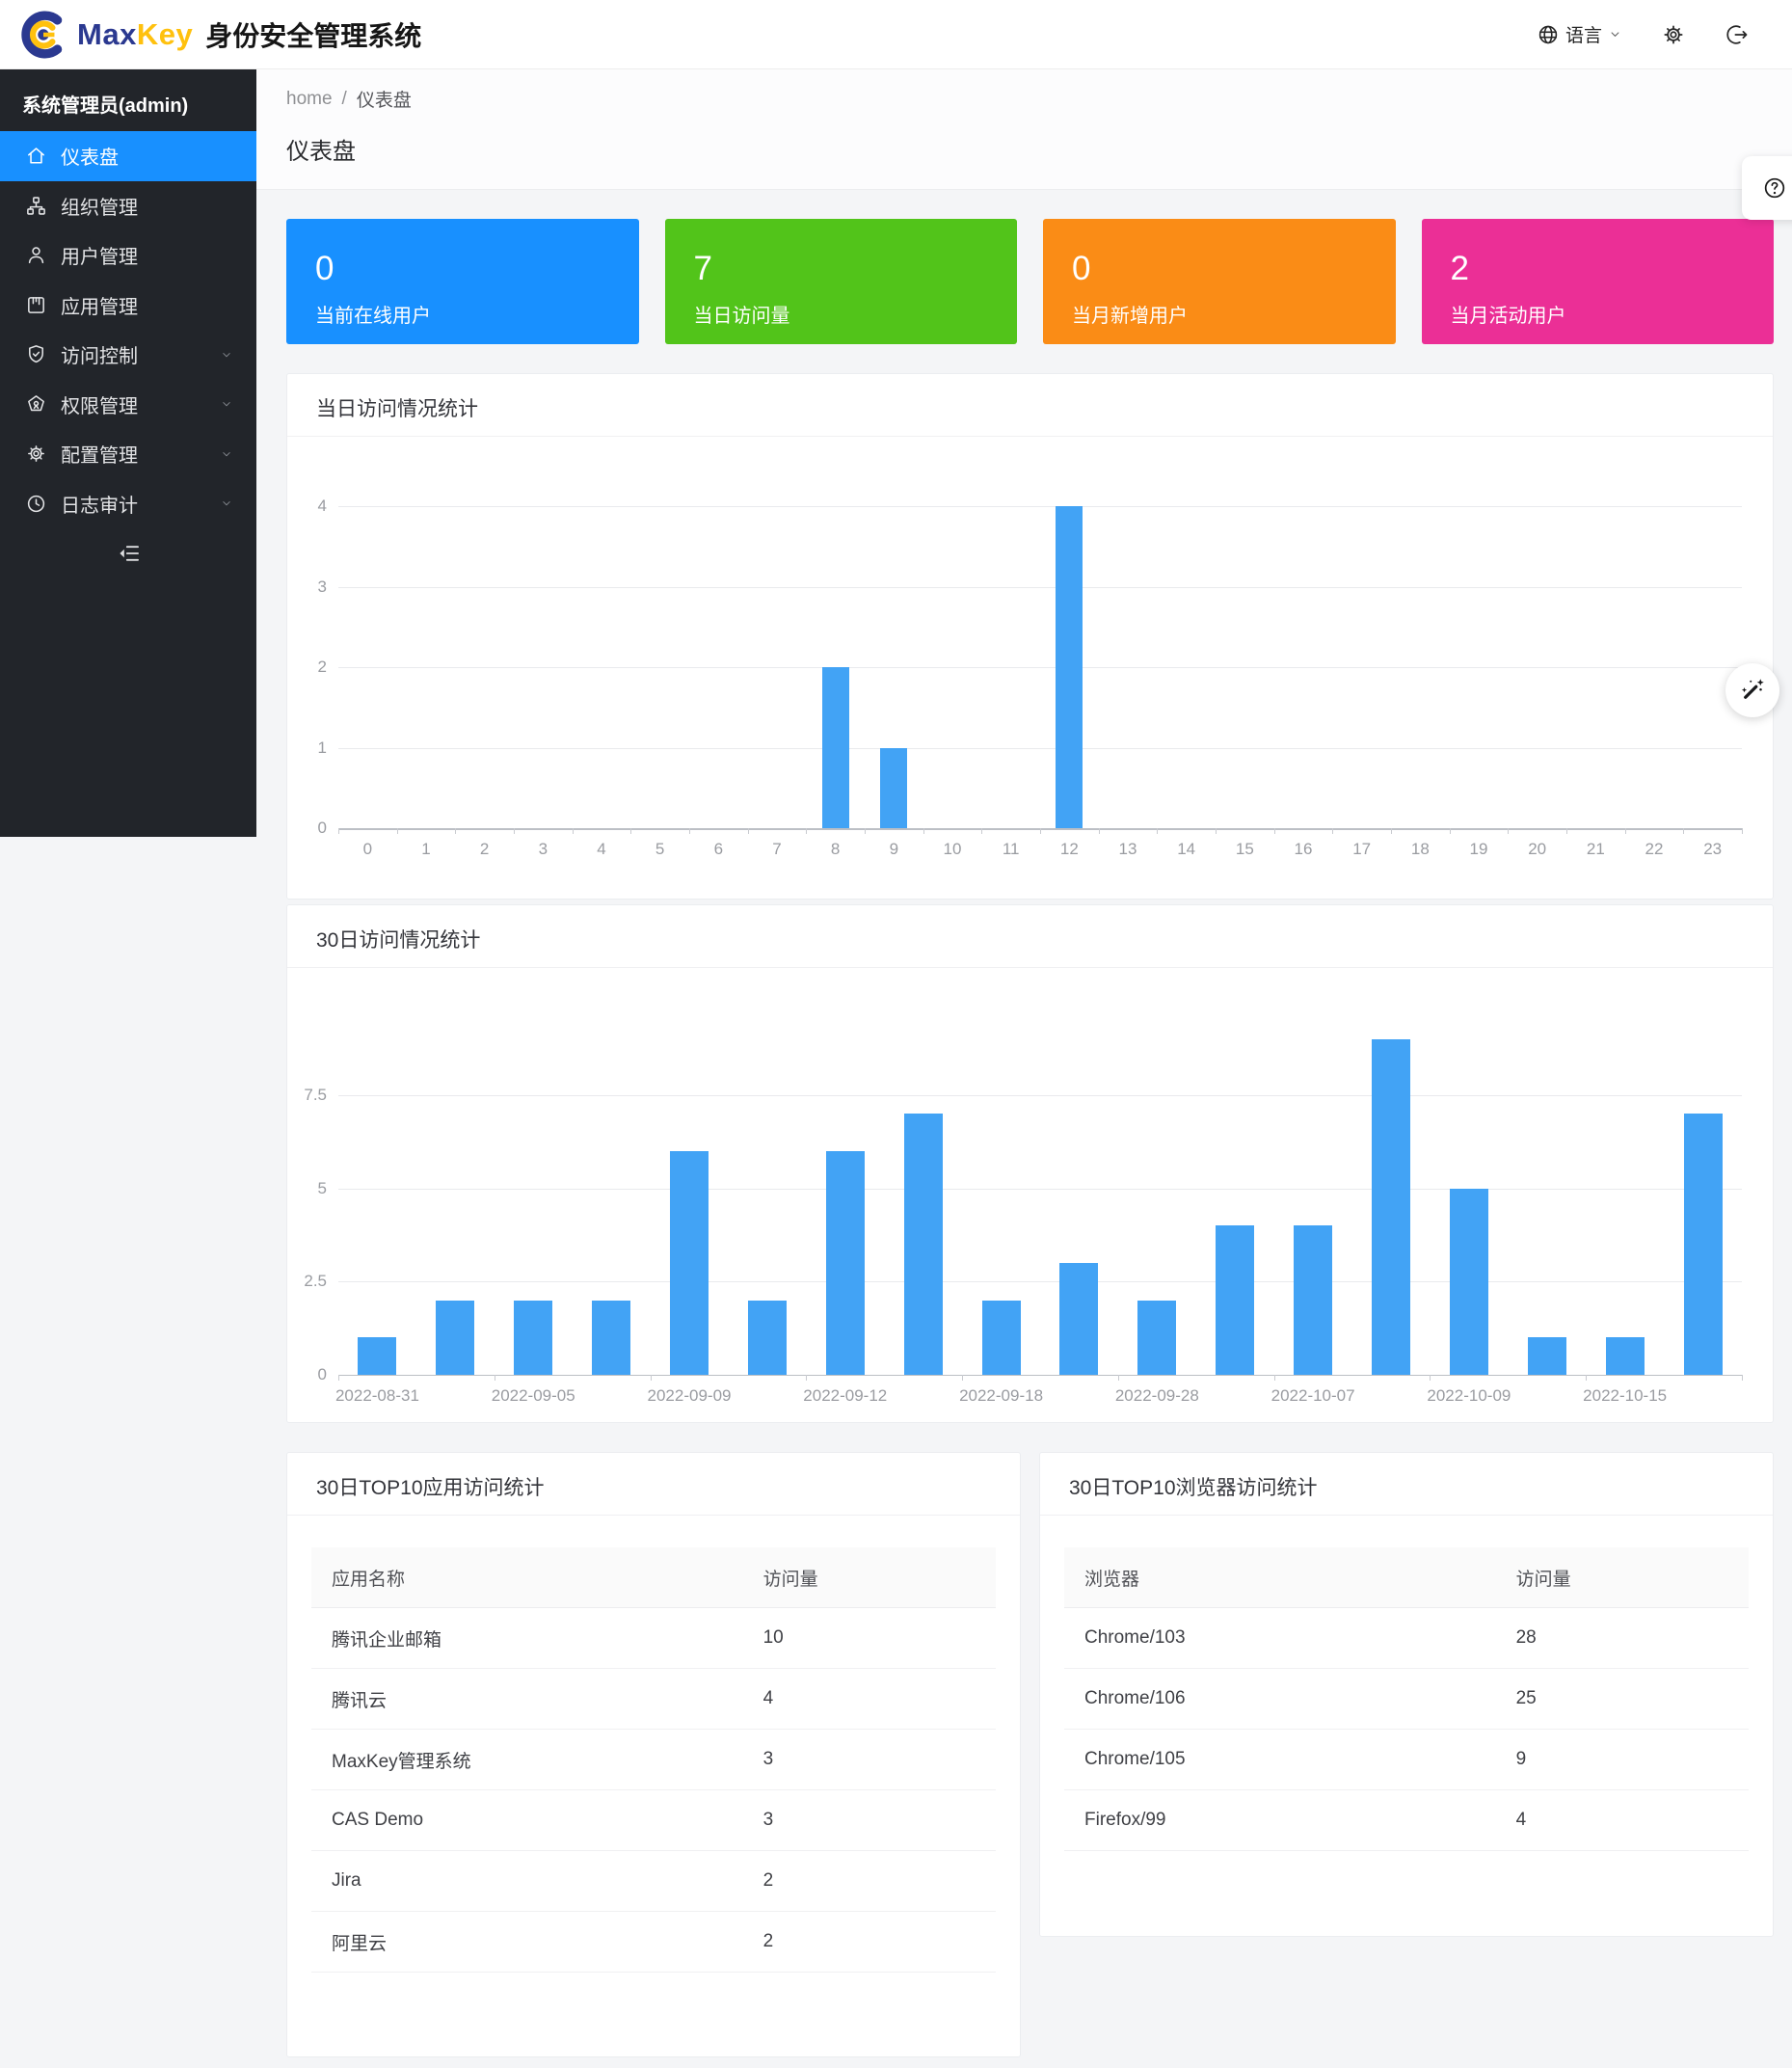  I want to click on logout-icon, so click(1737, 34).